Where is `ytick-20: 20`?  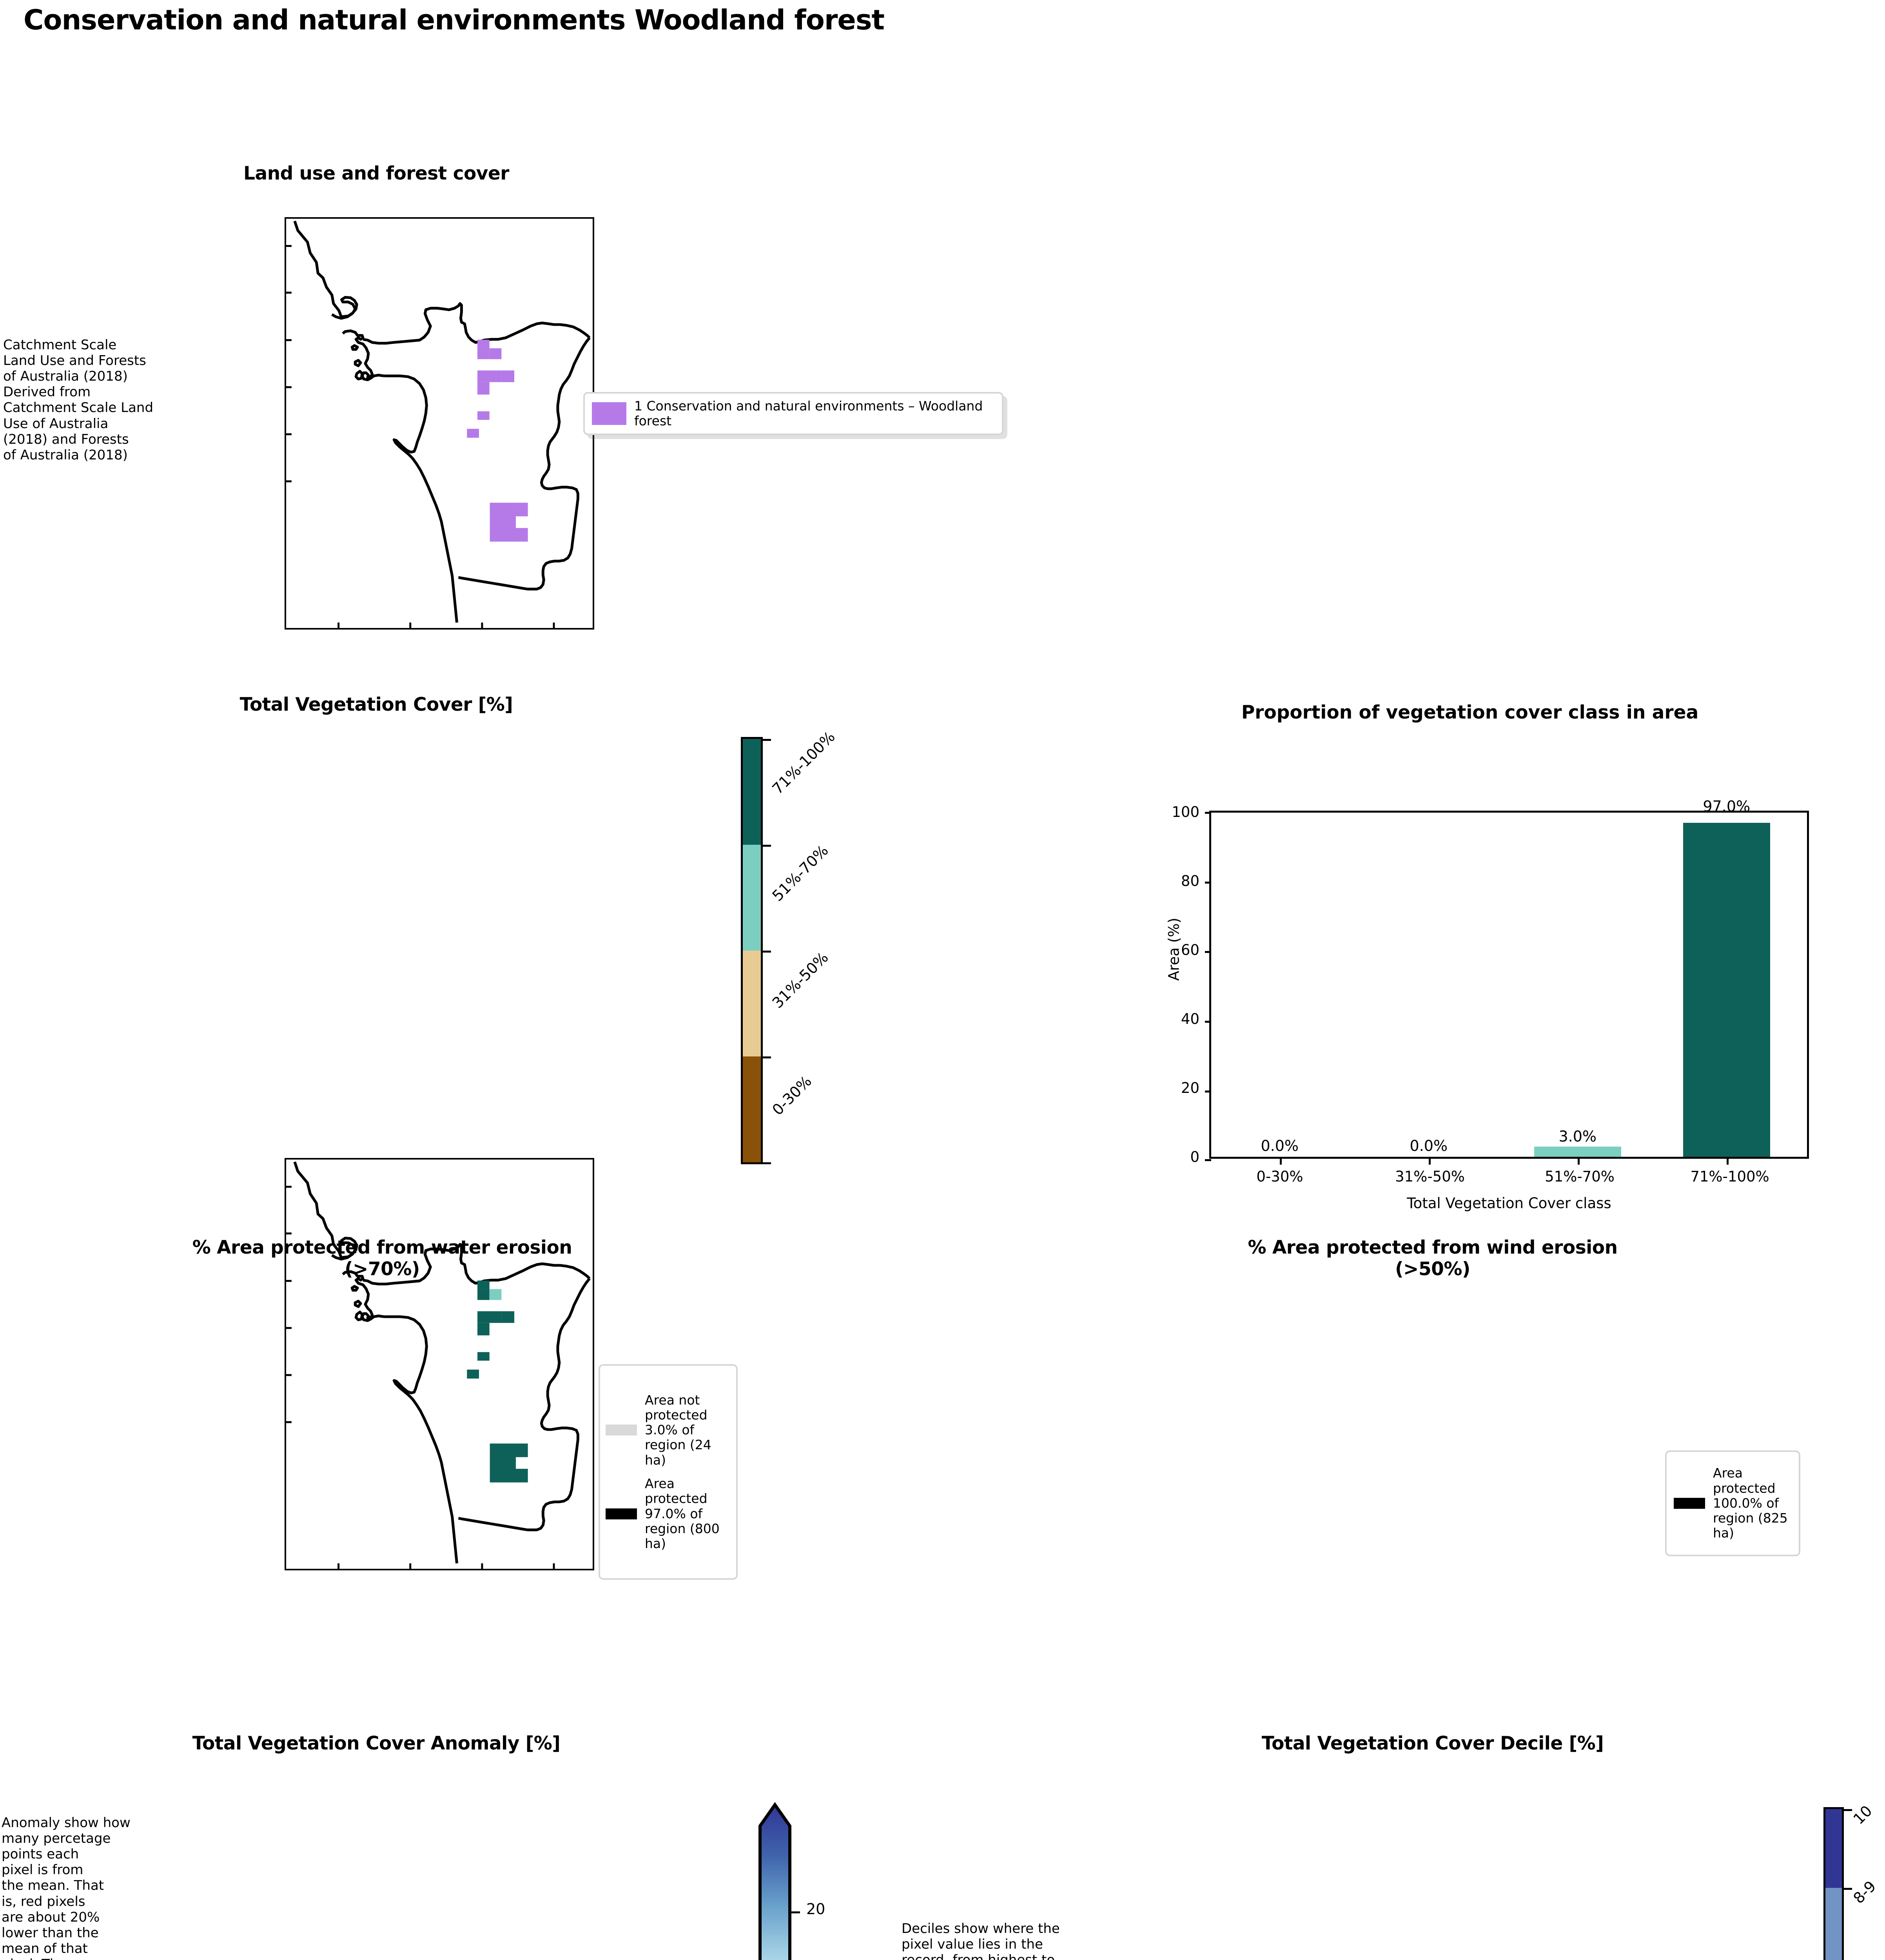
ytick-20: 20 is located at coordinates (1190, 1088).